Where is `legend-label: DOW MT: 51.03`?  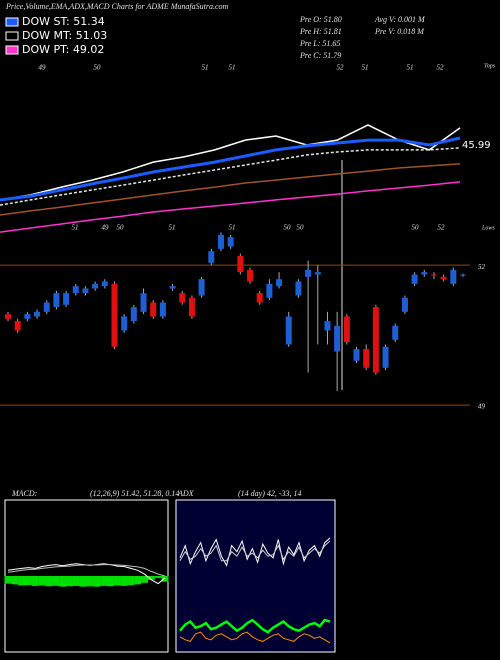
legend-label: DOW MT: 51.03 is located at coordinates (64, 35).